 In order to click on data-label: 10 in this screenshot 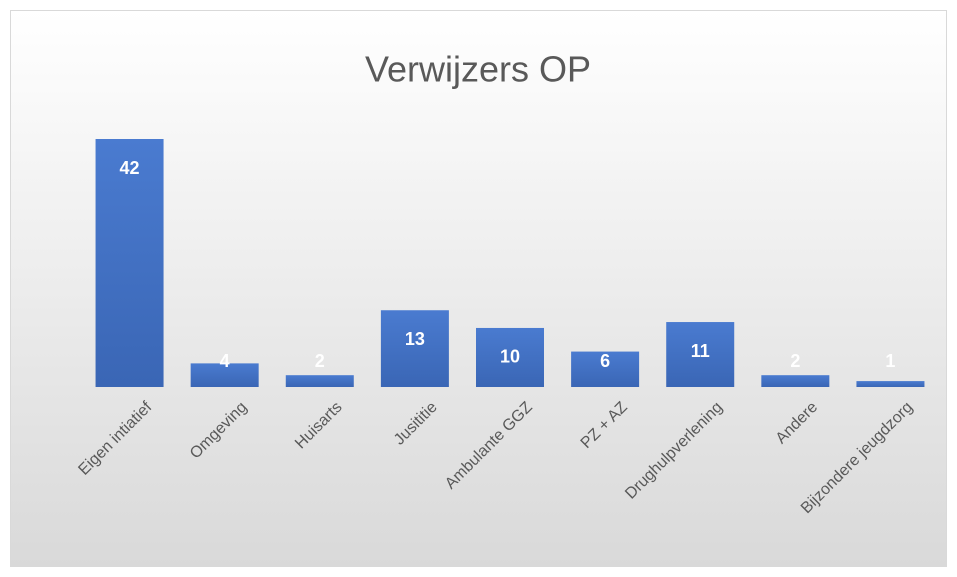, I will do `click(510, 357)`.